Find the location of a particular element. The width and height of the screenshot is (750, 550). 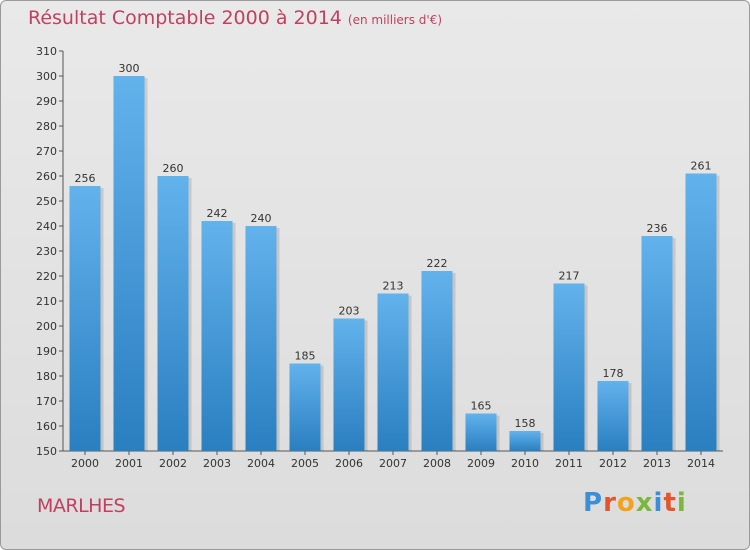

x-tick-label: 2007 is located at coordinates (393, 463).